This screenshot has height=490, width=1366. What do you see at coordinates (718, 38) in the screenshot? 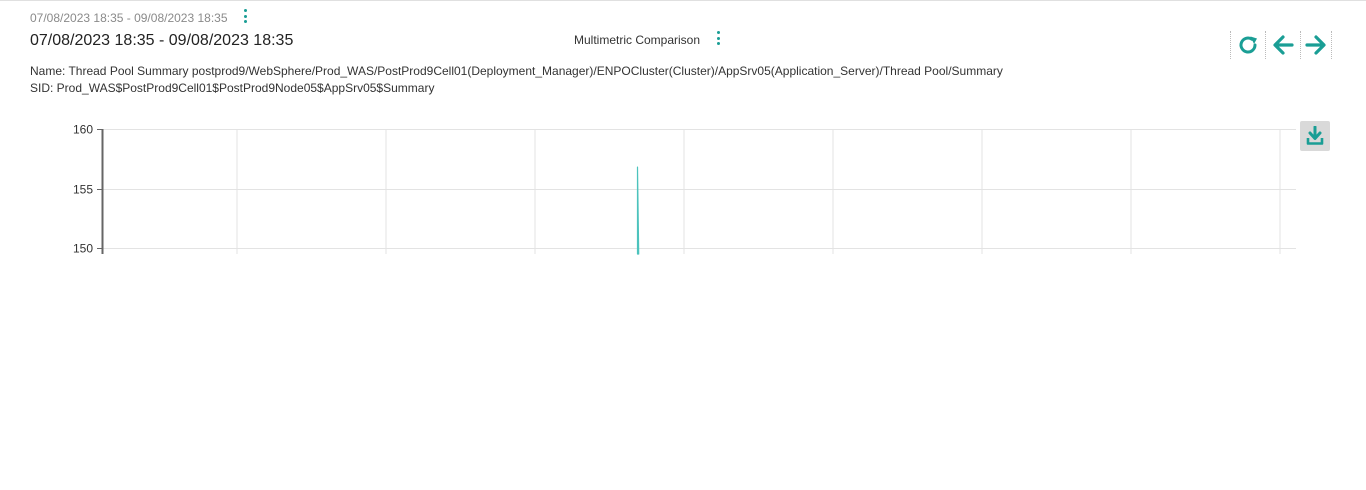
I see `comparison-options-icon` at bounding box center [718, 38].